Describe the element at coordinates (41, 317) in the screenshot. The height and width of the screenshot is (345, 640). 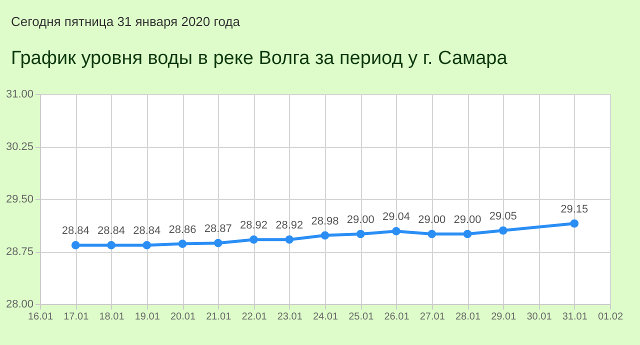
I see `x-tick-label: 16.01` at that location.